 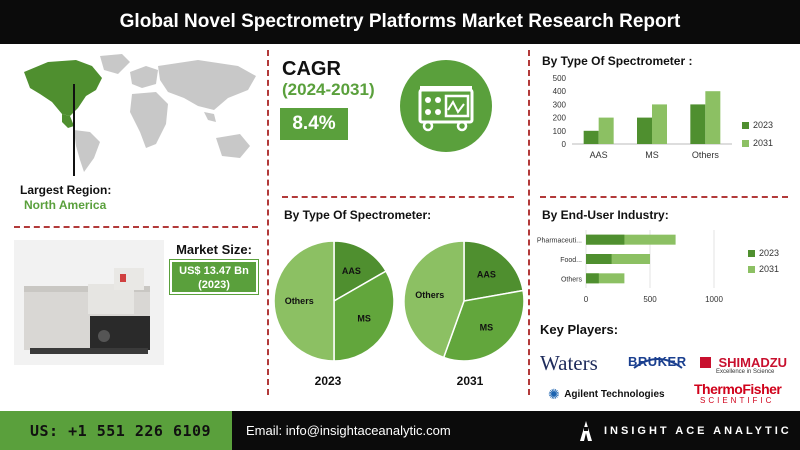 What do you see at coordinates (560, 118) in the screenshot?
I see `y-tick-label: 200` at bounding box center [560, 118].